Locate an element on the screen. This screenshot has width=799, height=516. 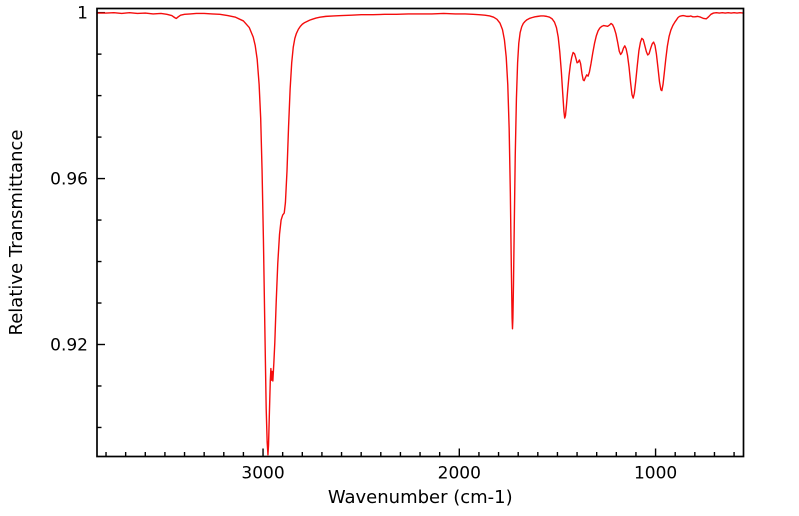
y-tick-label: 1 is located at coordinates (82, 14).